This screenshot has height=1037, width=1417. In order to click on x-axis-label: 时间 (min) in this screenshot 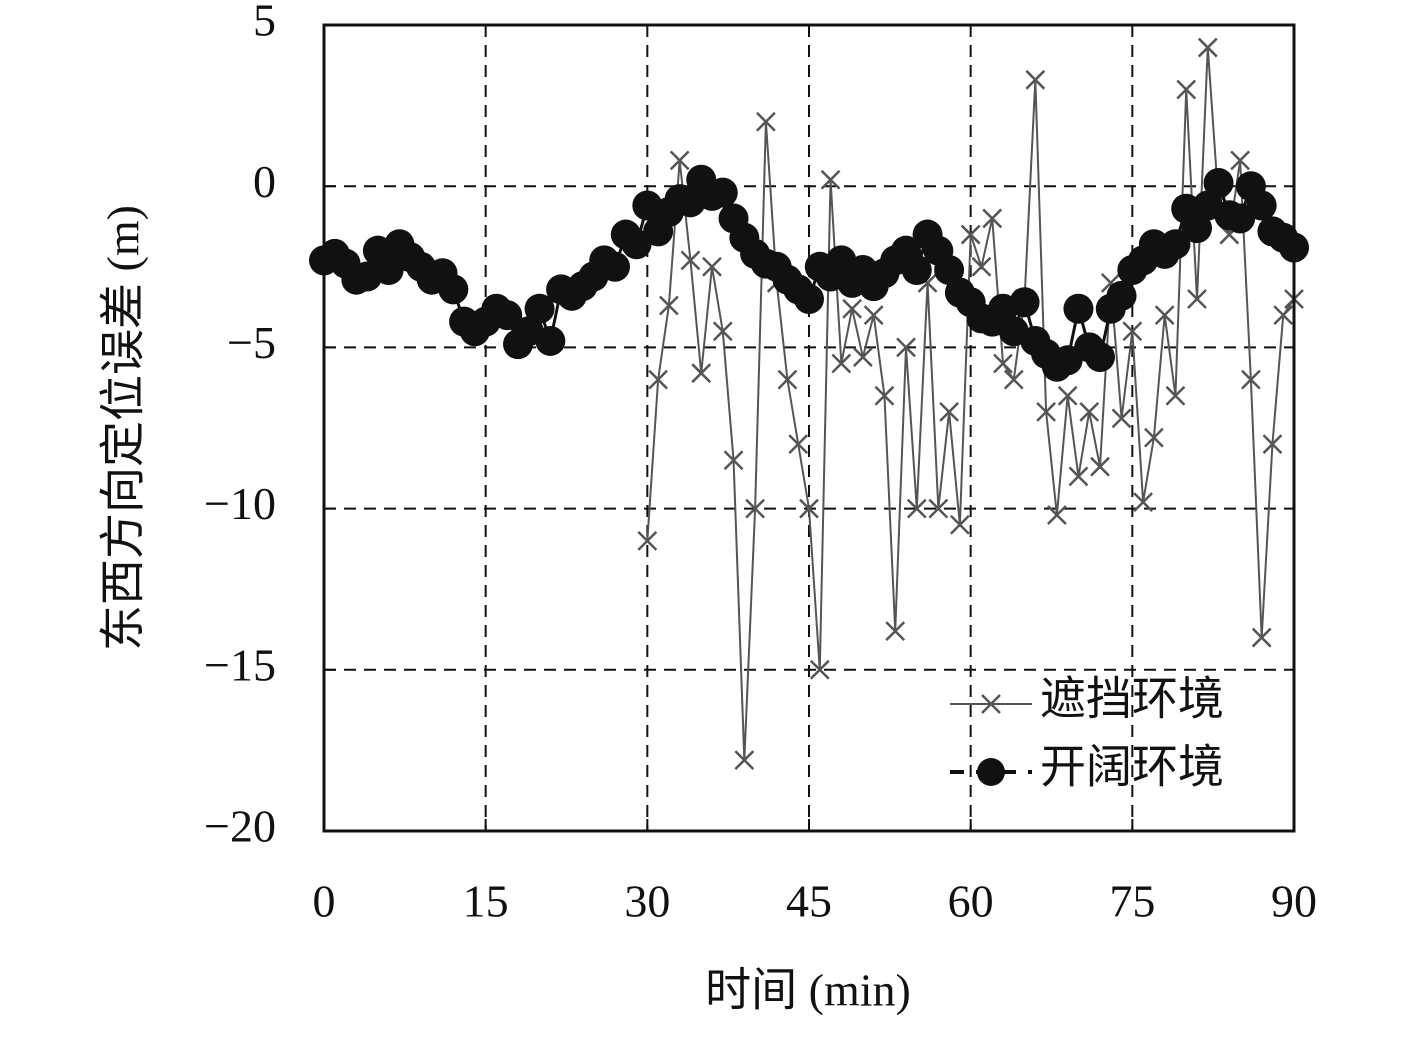, I will do `click(808, 990)`.